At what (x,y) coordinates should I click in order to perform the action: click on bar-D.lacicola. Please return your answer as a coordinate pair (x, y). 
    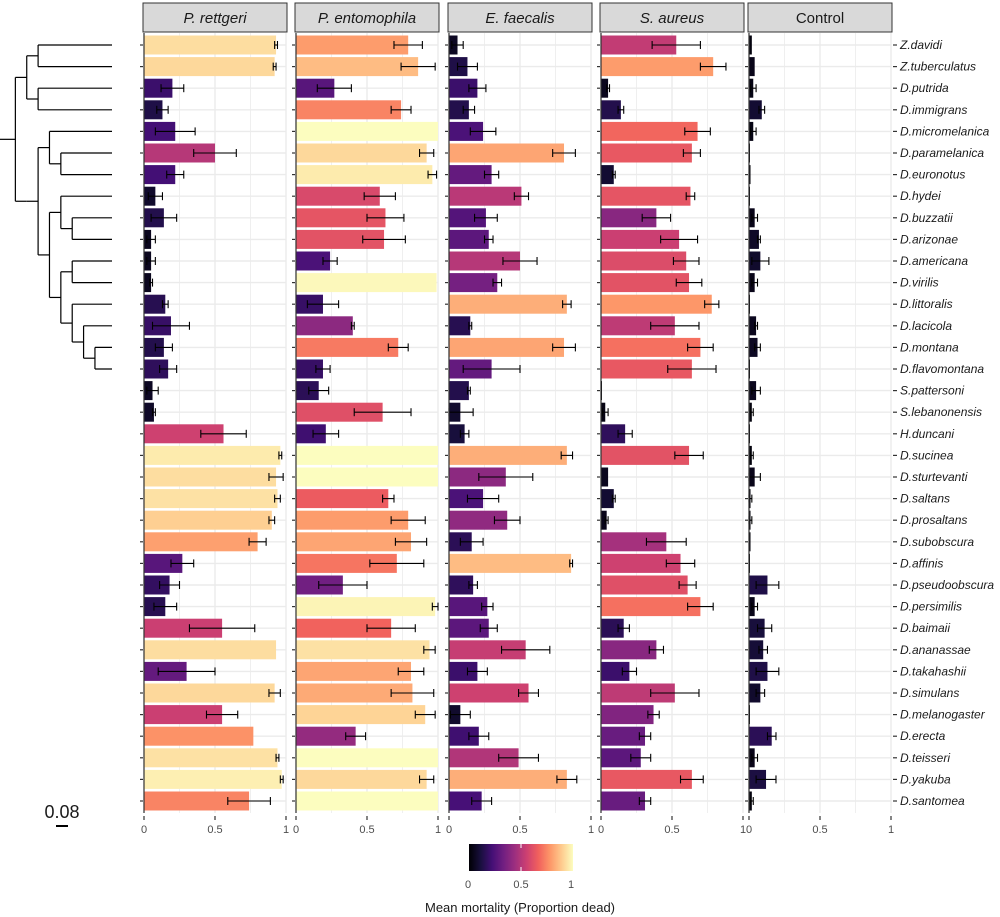
    Looking at the image, I should click on (324, 326).